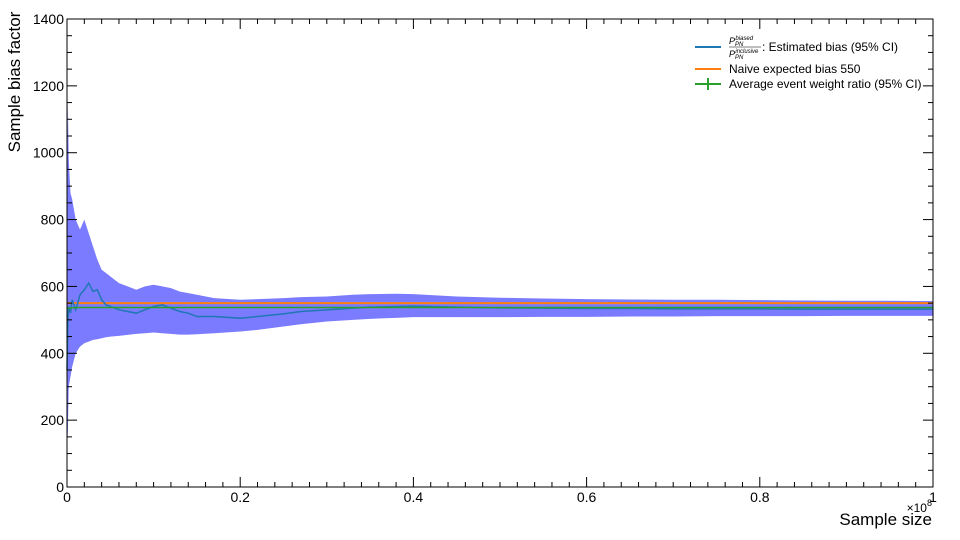 The image size is (960, 540). I want to click on y-tick-label: 1400, so click(48, 19).